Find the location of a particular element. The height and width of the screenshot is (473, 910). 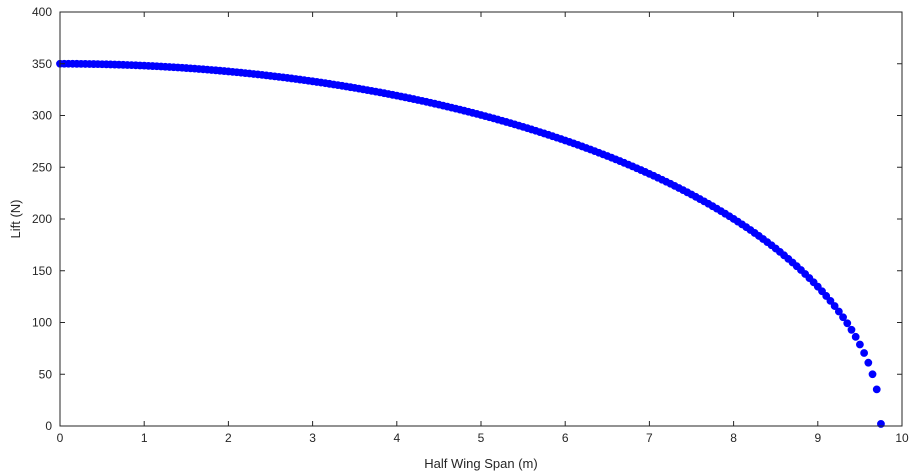

y-axis-label: Lift (N) is located at coordinates (15, 219).